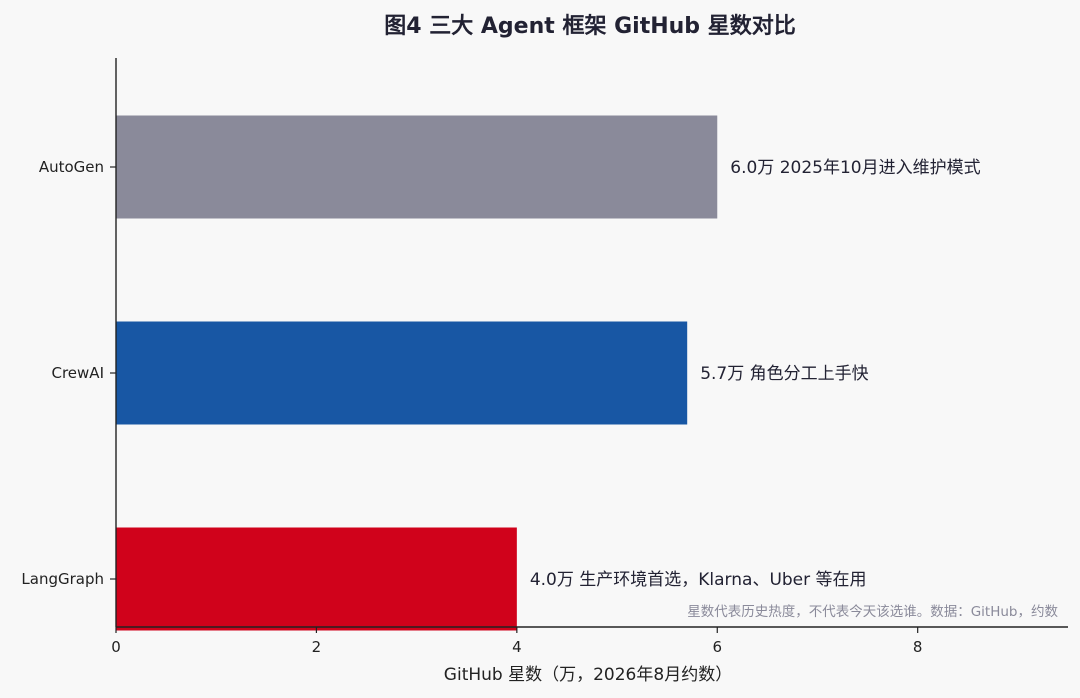  I want to click on bar-autogen, so click(417, 167).